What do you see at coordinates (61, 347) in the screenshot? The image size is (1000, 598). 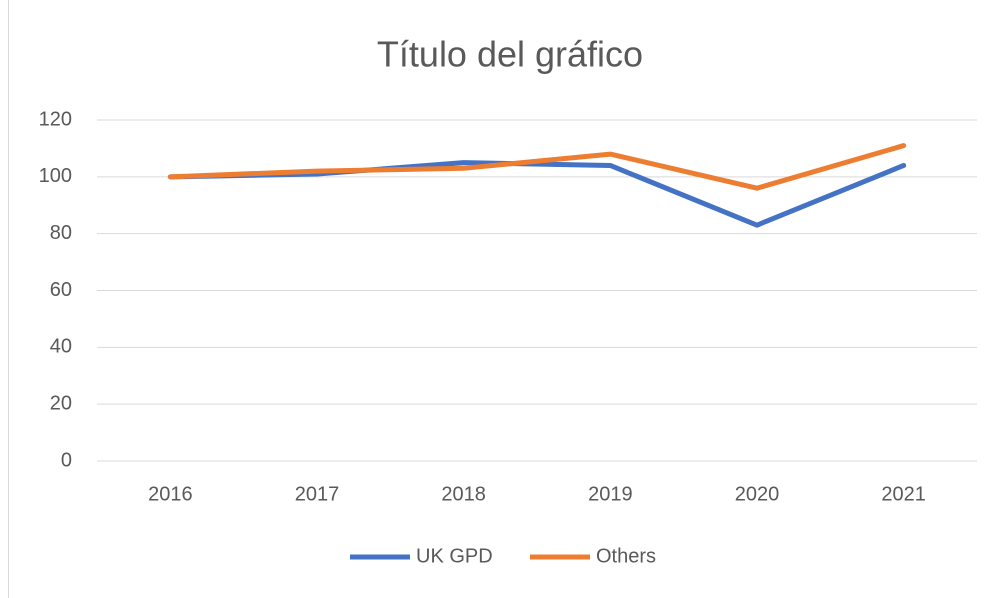 I see `y-tick-label: 40` at bounding box center [61, 347].